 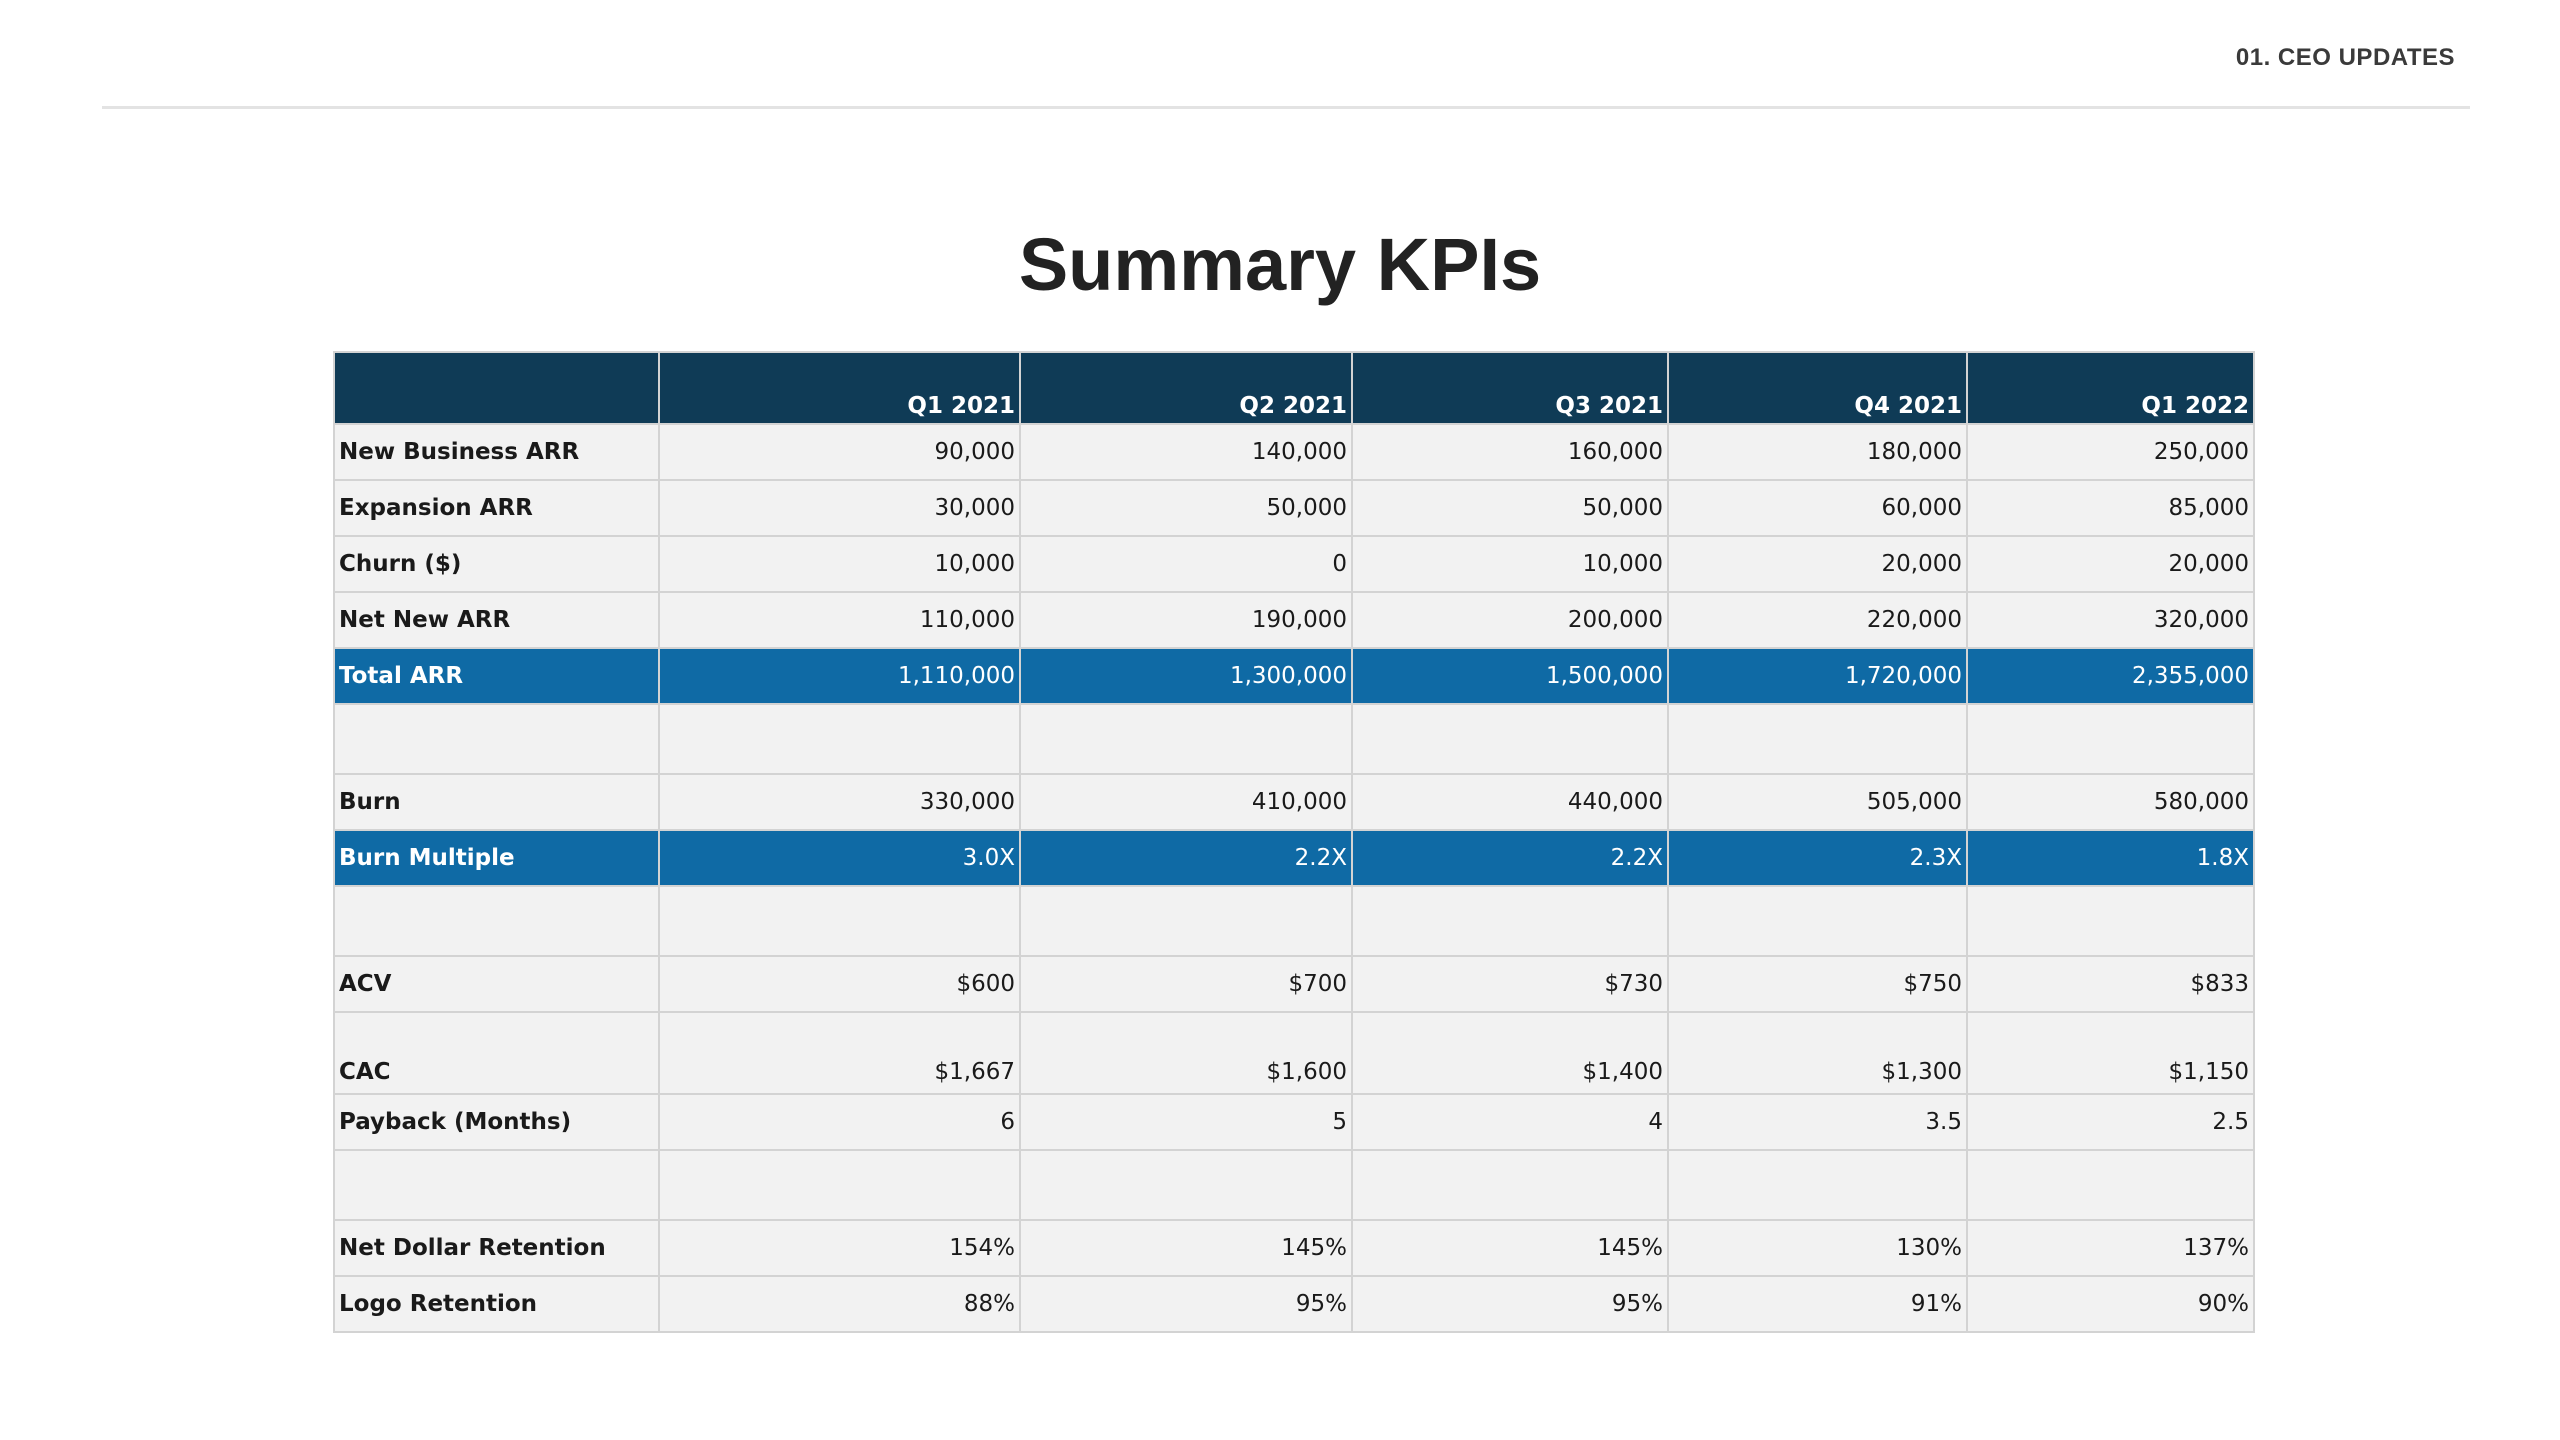 What do you see at coordinates (1186, 984) in the screenshot?
I see `table-cell: $700` at bounding box center [1186, 984].